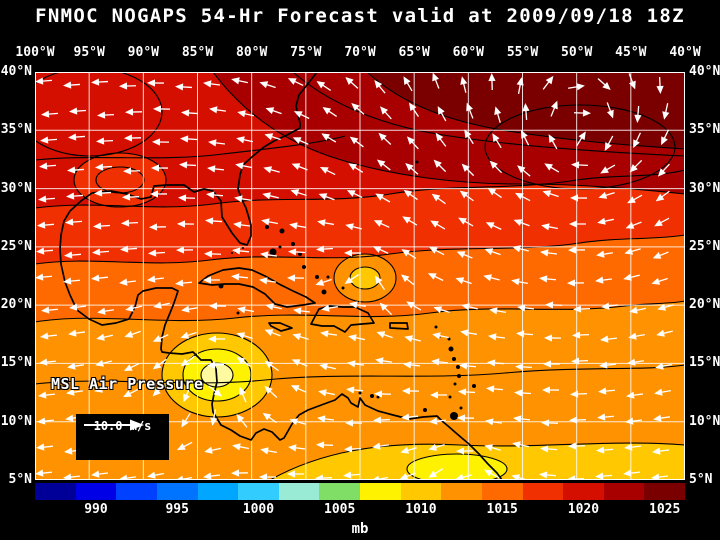  What do you see at coordinates (197, 52) in the screenshot?
I see `lon-tick-label: 85°W` at bounding box center [197, 52].